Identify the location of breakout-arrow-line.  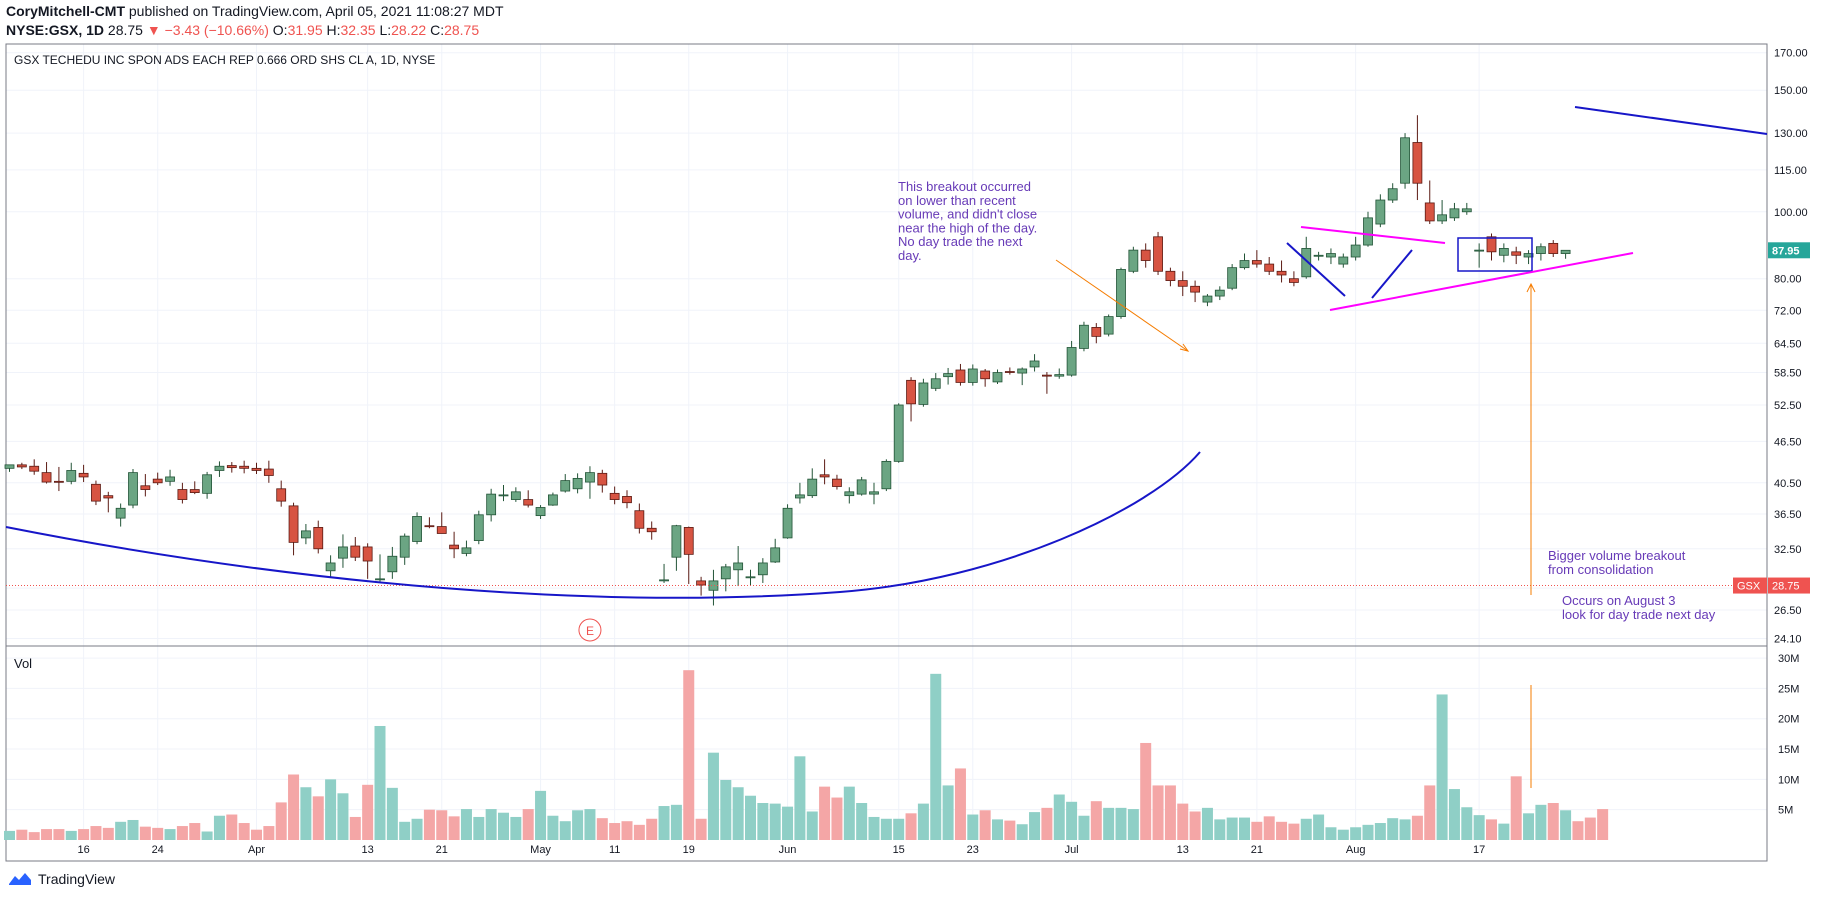
(1122, 305).